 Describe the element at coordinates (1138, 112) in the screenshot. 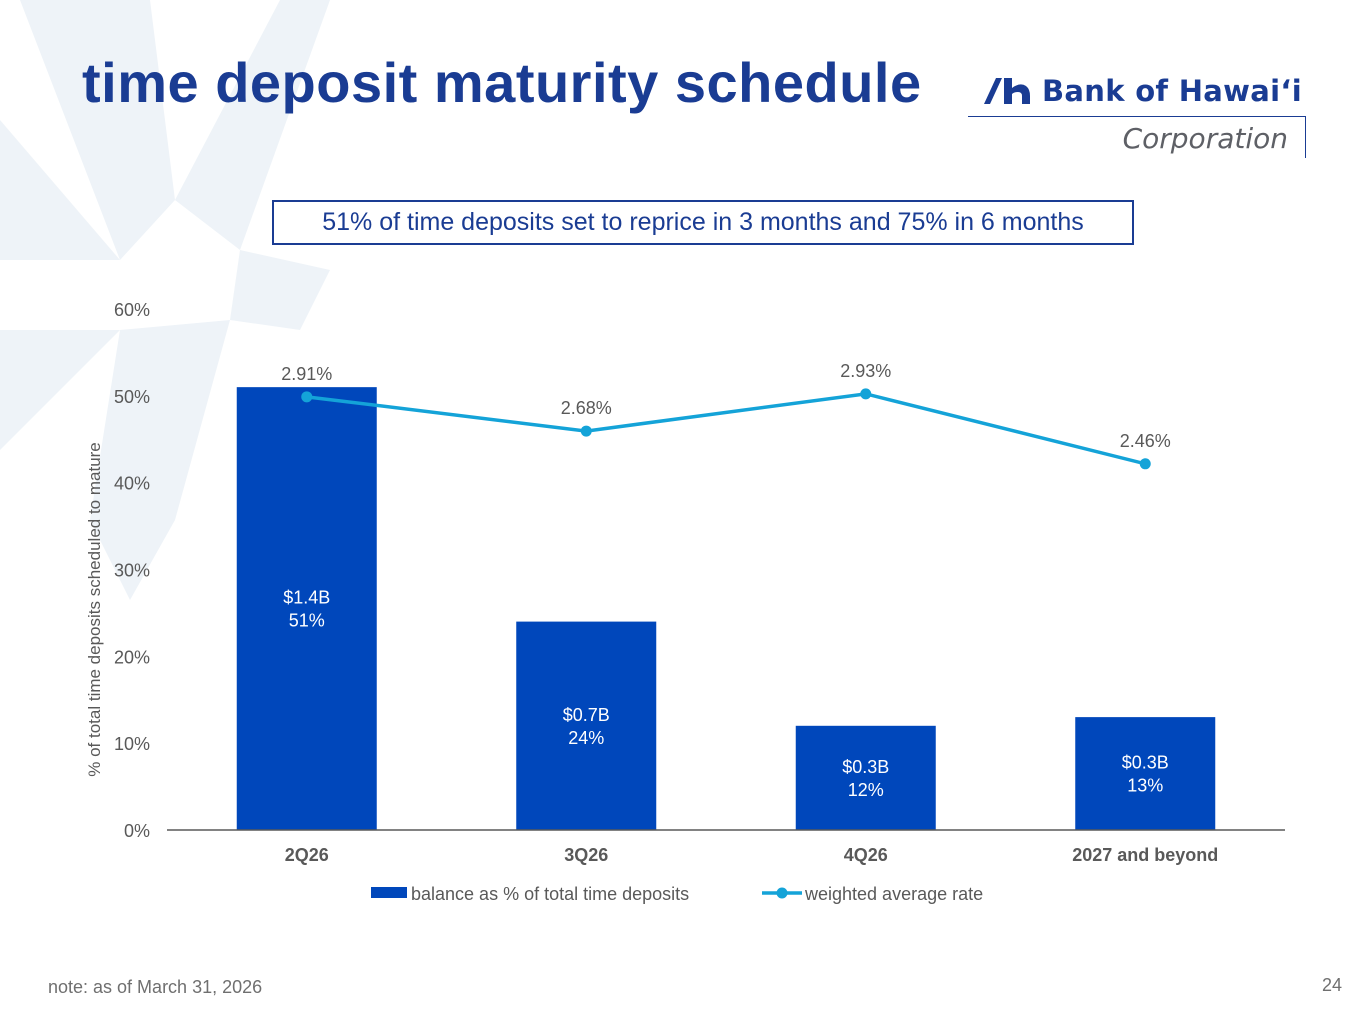

I see `bank-logo: Bank of Hawai‘i Corporation` at that location.